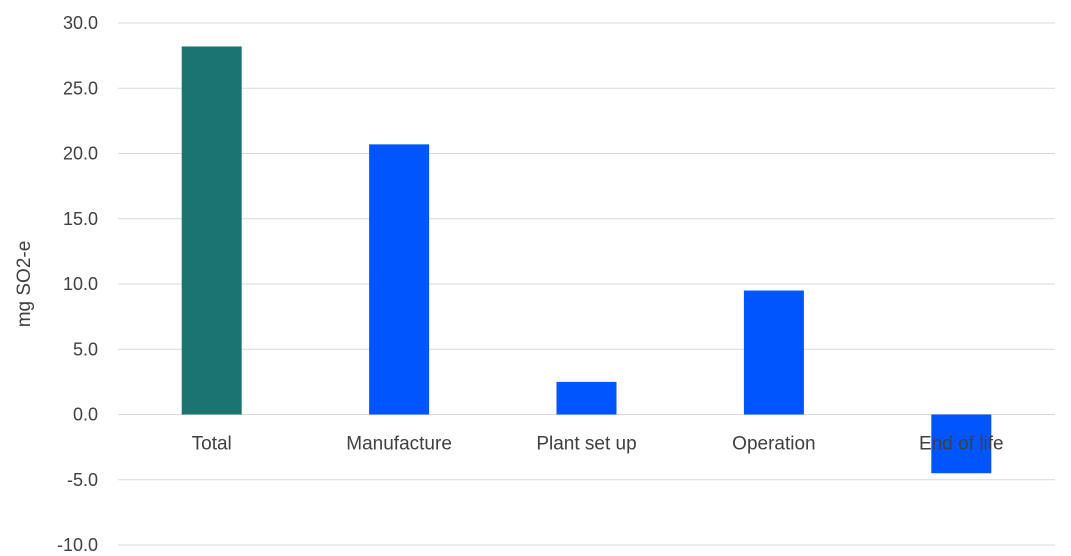  What do you see at coordinates (773, 352) in the screenshot?
I see `bar-operation` at bounding box center [773, 352].